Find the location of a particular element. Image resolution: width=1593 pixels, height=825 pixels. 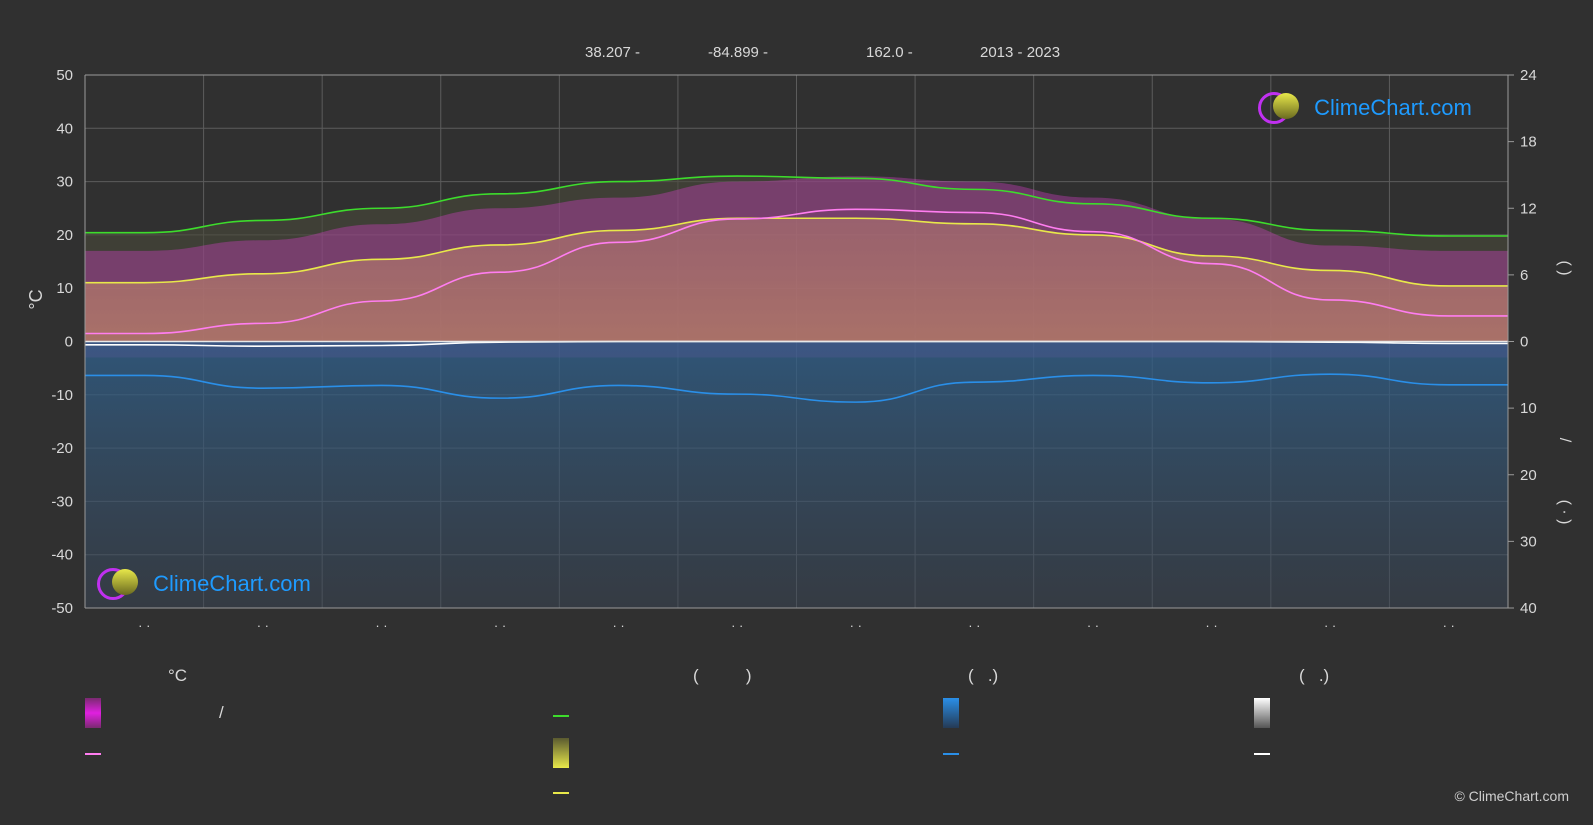

header-elevation: 162.0 - is located at coordinates (889, 52).